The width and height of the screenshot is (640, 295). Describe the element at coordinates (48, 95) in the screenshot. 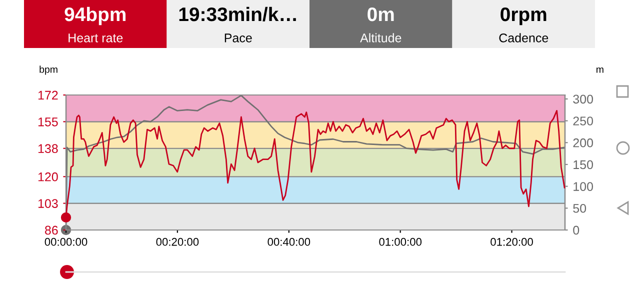

I see `y-tick-label: 172` at that location.